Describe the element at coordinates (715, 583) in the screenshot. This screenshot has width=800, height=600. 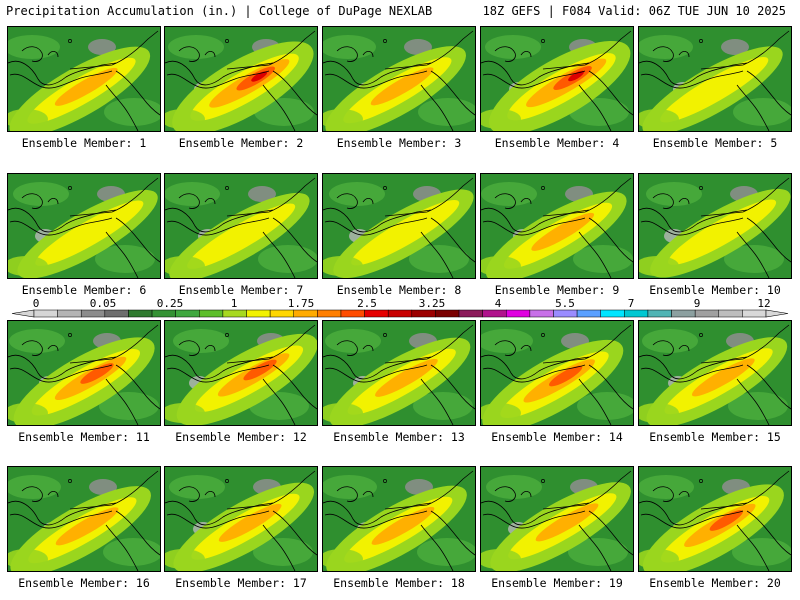
I see `ensemble-member-label: Ensemble Member: 20` at that location.